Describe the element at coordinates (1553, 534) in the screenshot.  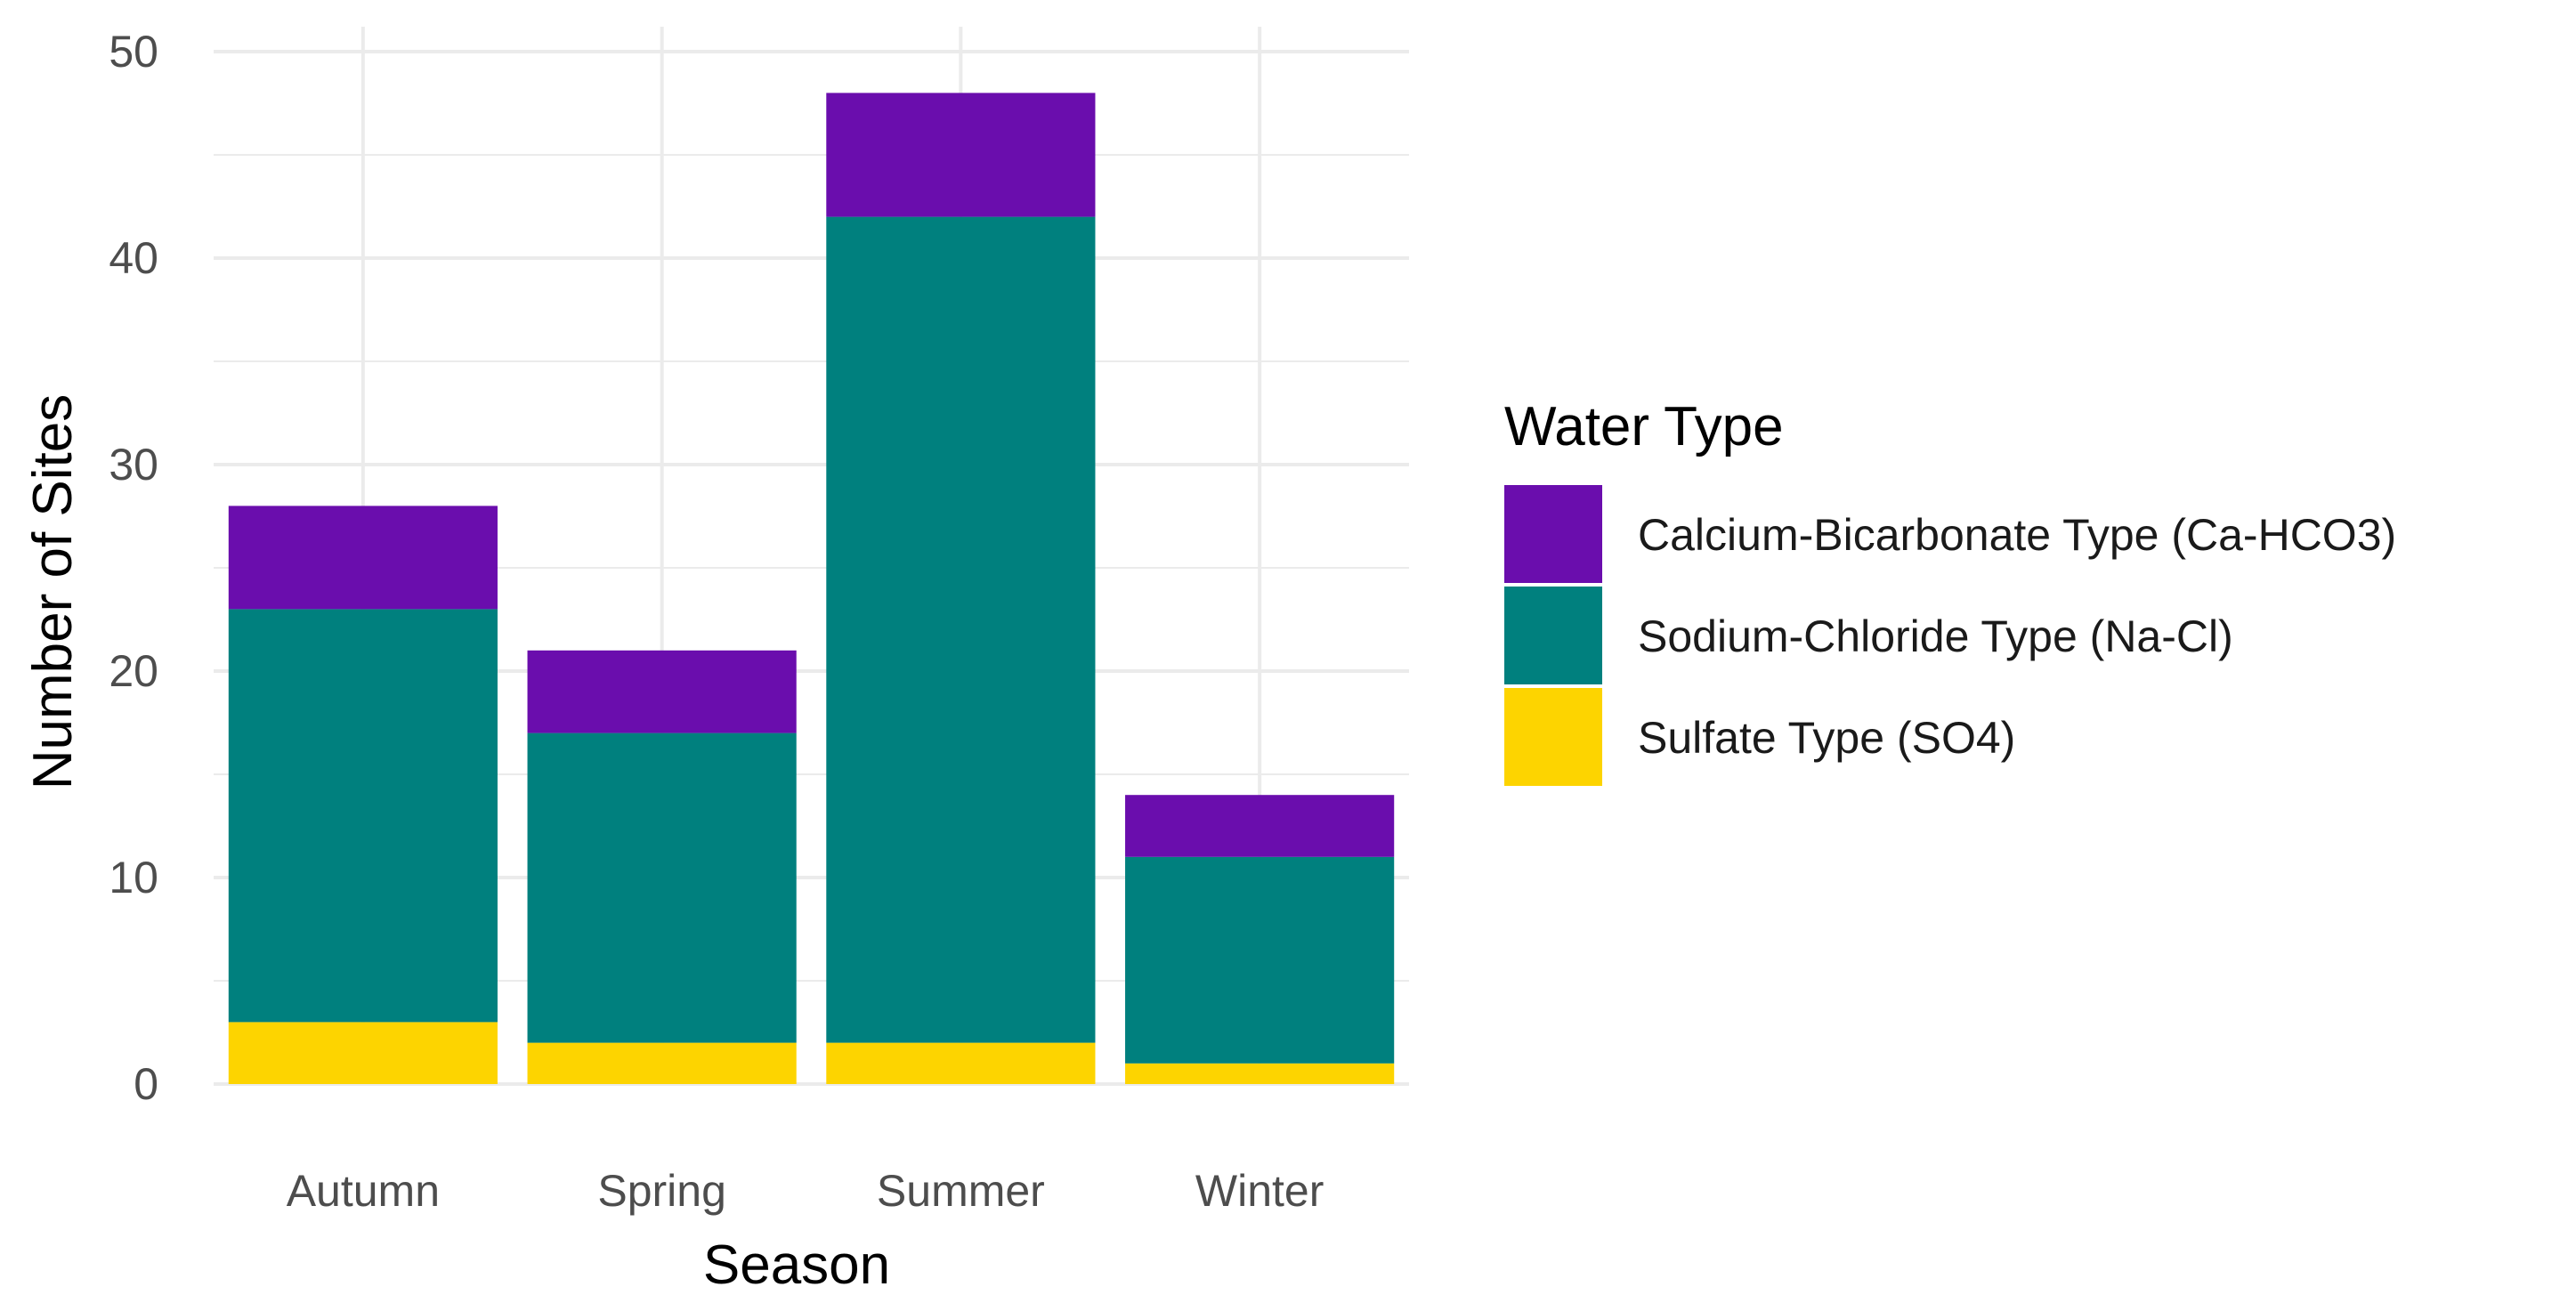
I see `legend-key-calcium-bicarbonate-type-ca-hco3` at that location.